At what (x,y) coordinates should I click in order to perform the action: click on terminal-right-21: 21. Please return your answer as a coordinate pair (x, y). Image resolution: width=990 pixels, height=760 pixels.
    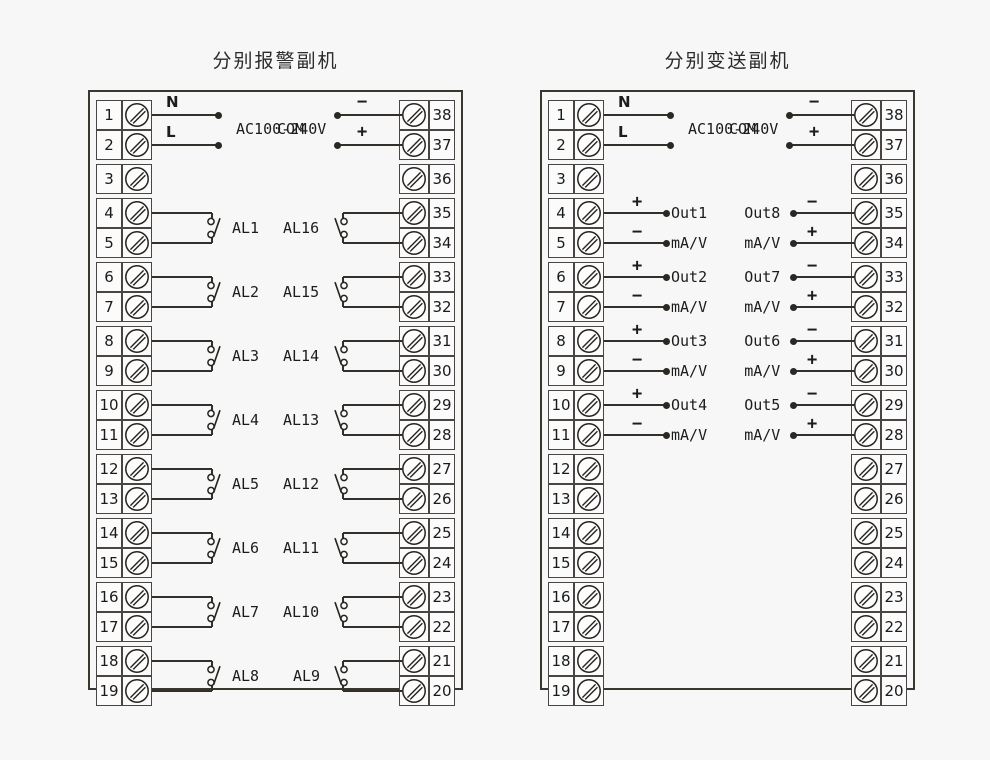
    Looking at the image, I should click on (427, 661).